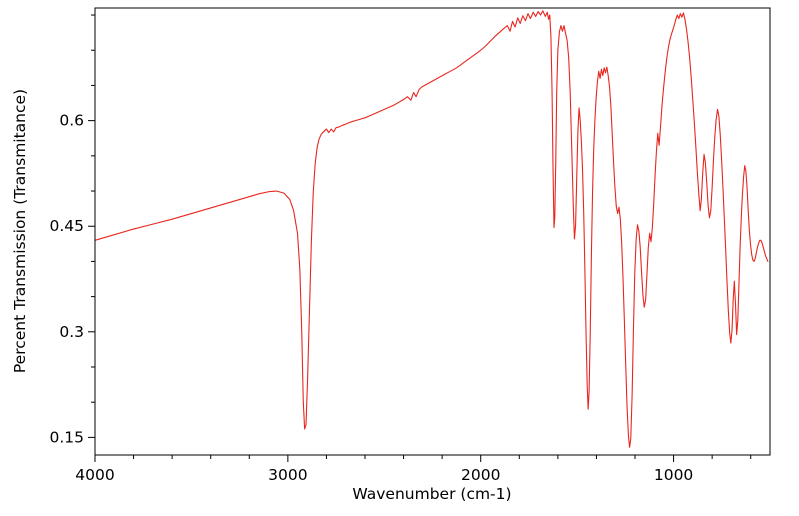 The width and height of the screenshot is (799, 516). What do you see at coordinates (66, 437) in the screenshot?
I see `y-tick-label: 0.15` at bounding box center [66, 437].